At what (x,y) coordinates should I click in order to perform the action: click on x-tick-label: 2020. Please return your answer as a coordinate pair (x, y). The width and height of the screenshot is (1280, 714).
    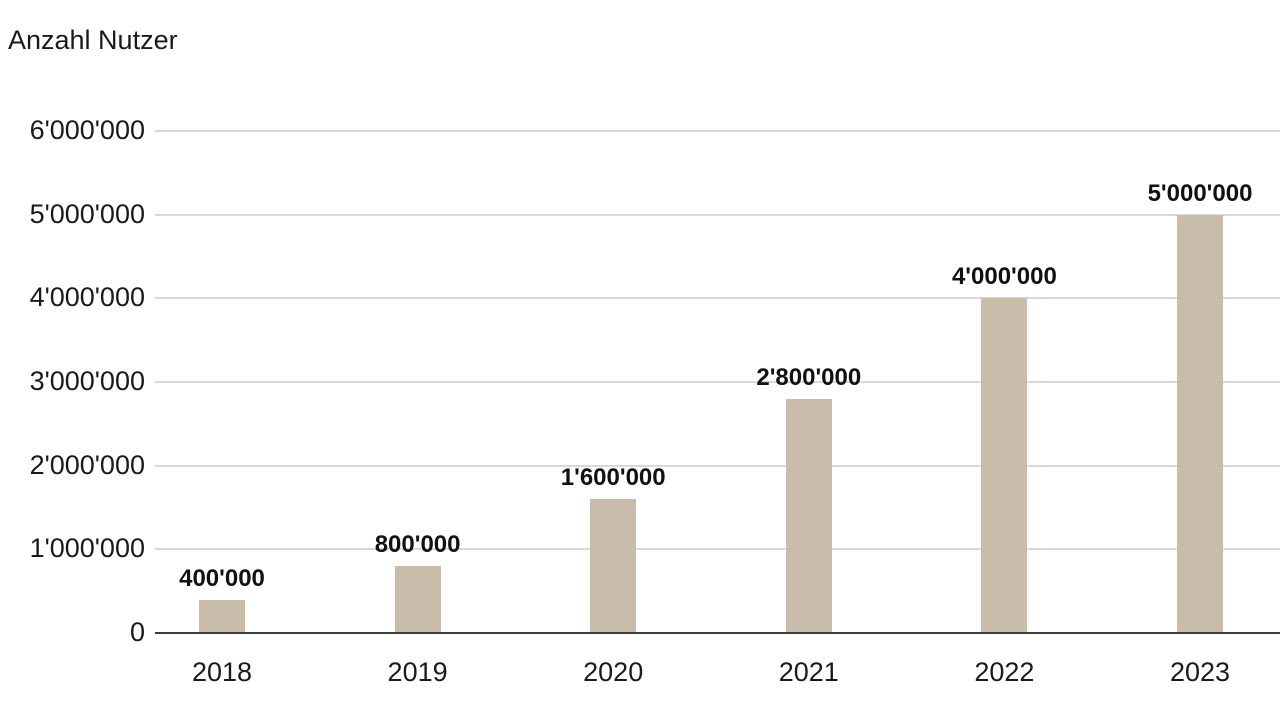
    Looking at the image, I should click on (613, 672).